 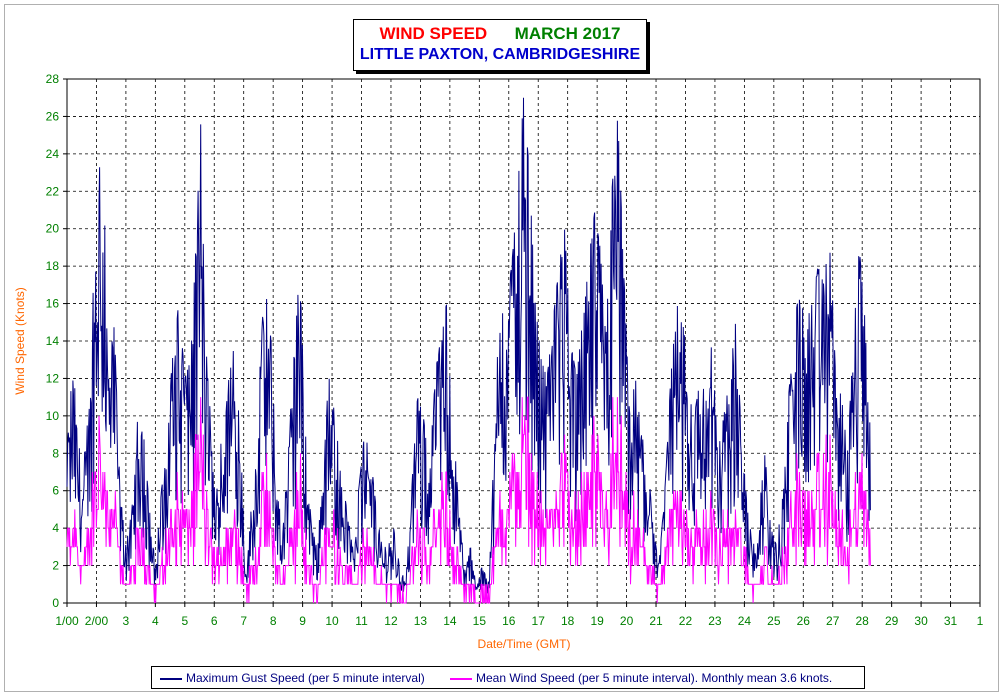 I want to click on legend-swatch-gust, so click(x=171, y=678).